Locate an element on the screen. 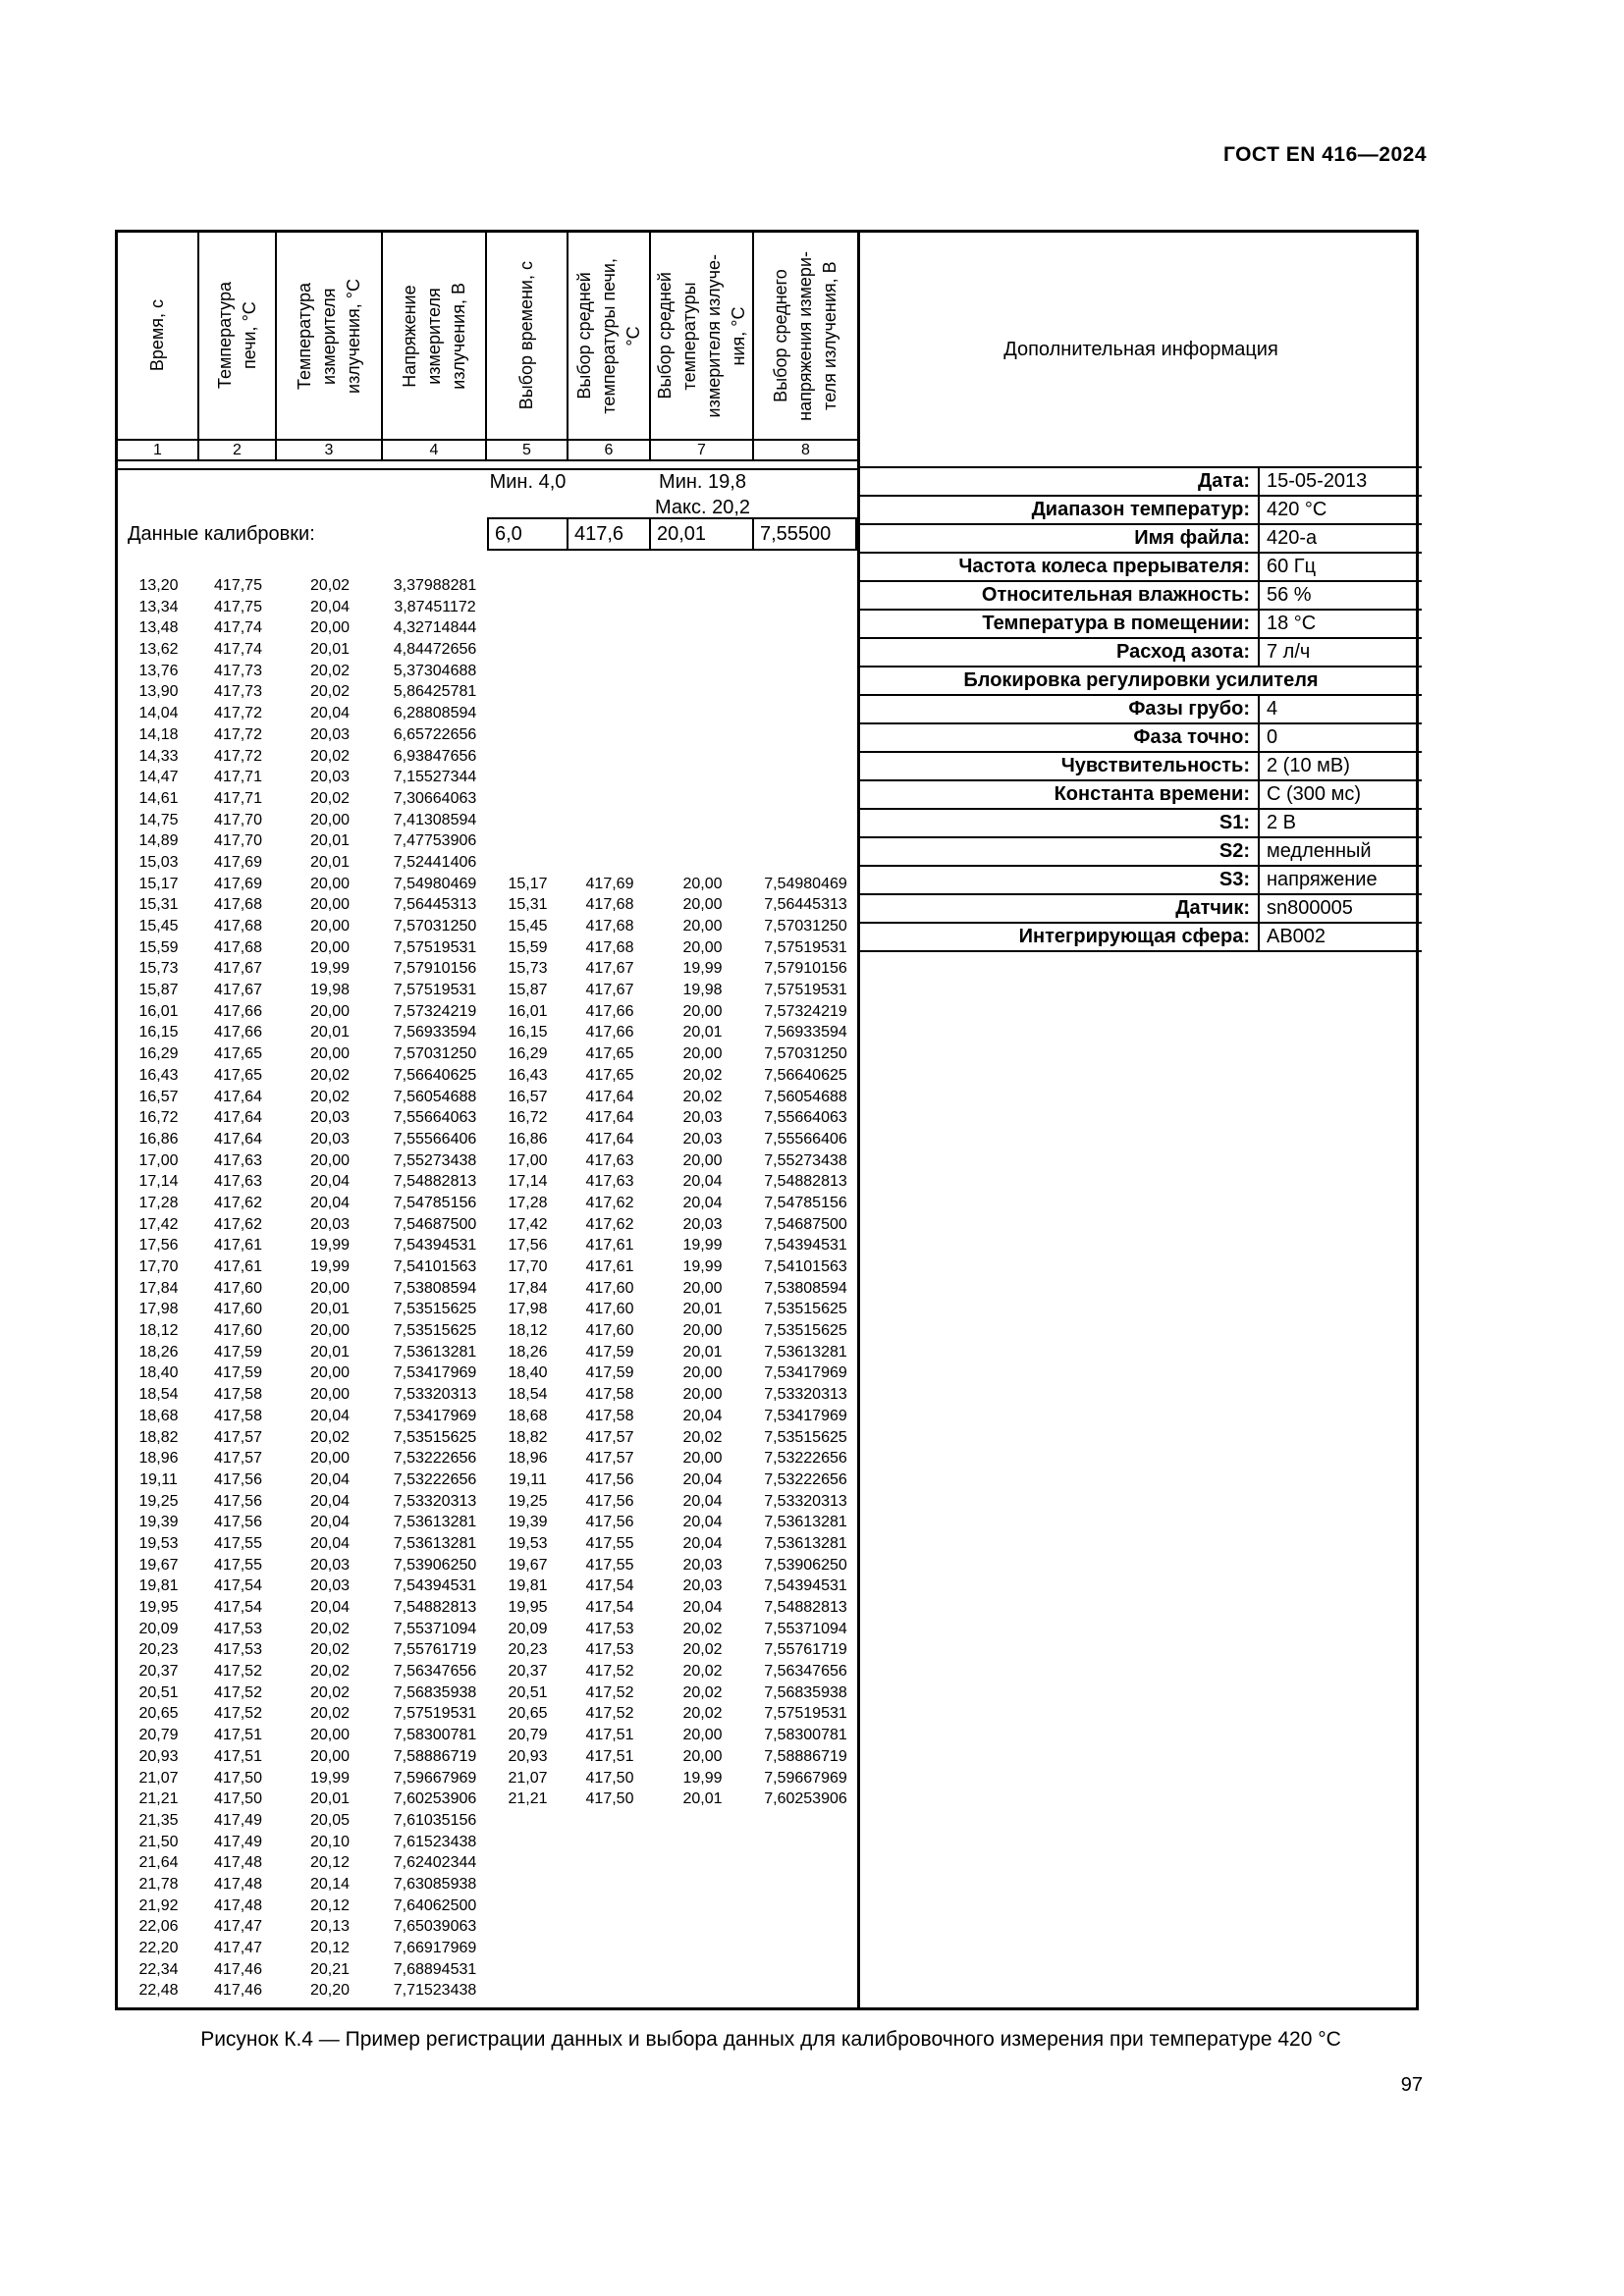 The width and height of the screenshot is (1624, 2296). table-cell: 15,45 is located at coordinates (528, 926).